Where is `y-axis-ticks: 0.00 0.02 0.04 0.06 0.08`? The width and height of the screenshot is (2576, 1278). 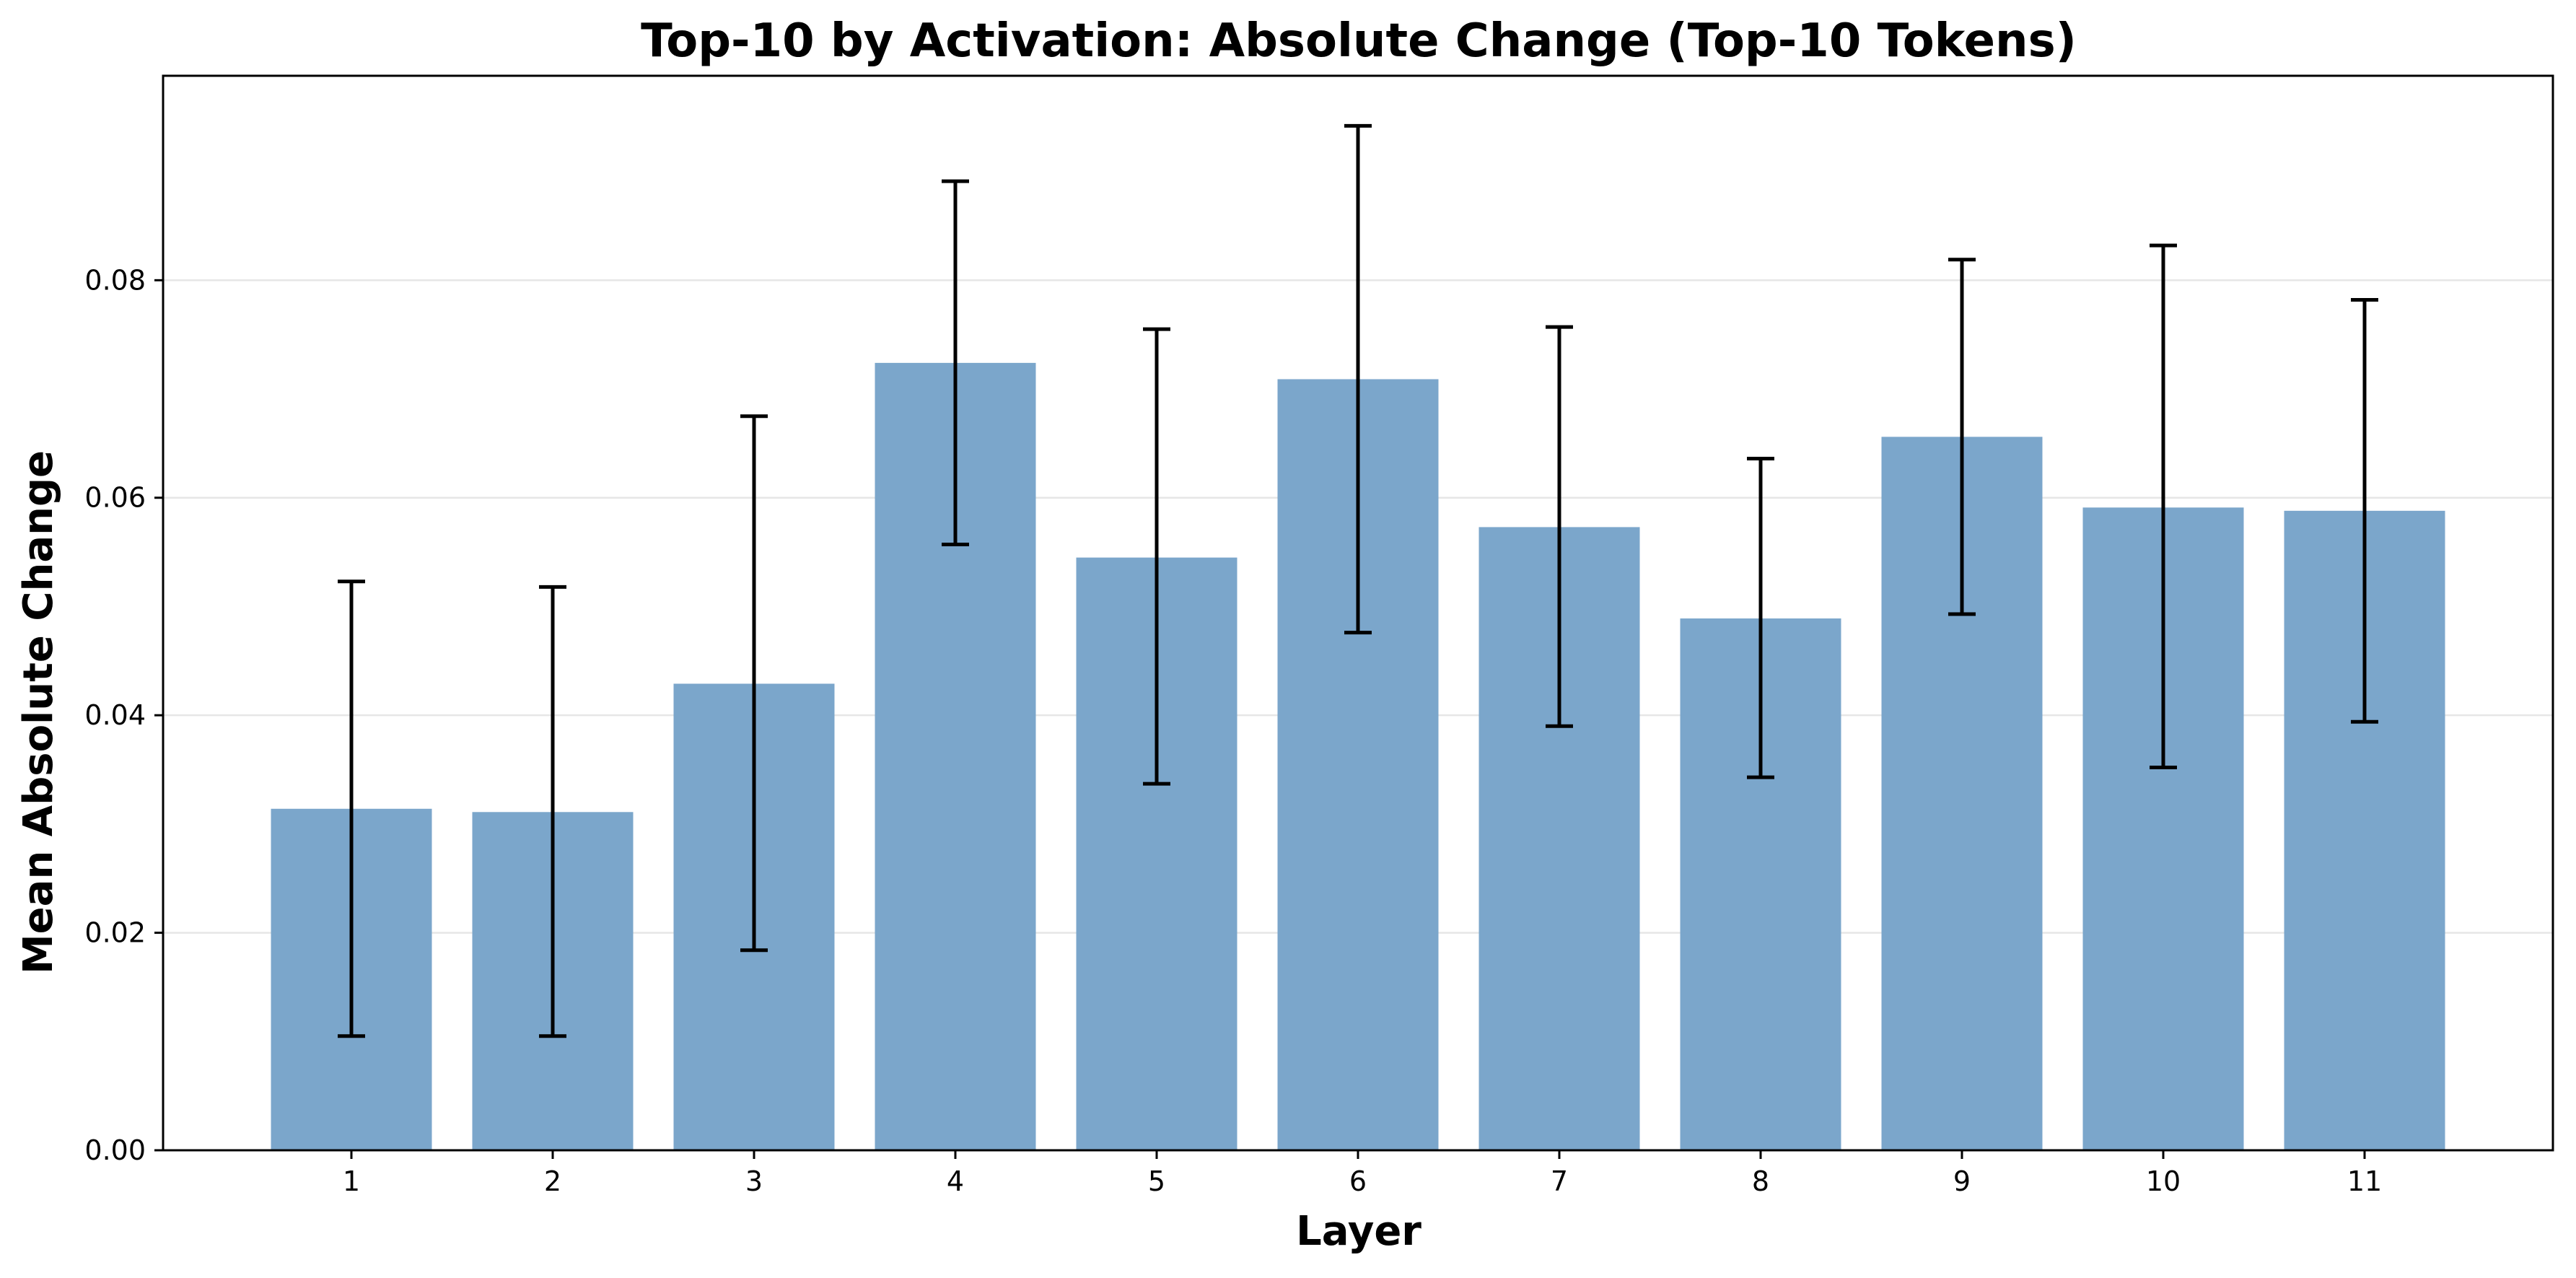
y-axis-ticks: 0.00 0.02 0.04 0.06 0.08 is located at coordinates (124, 715).